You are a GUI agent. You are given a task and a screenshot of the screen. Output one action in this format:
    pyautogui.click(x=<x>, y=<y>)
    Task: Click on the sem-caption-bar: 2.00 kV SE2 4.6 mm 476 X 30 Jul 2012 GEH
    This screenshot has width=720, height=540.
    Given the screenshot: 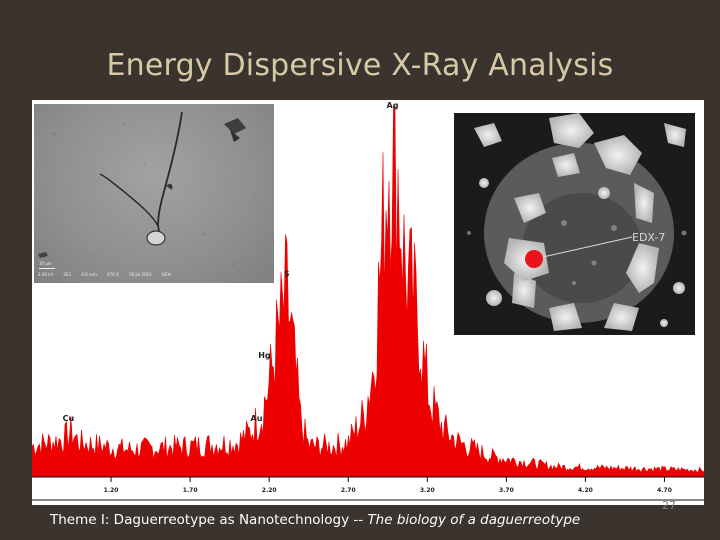 What is the action you would take?
    pyautogui.click(x=109, y=274)
    